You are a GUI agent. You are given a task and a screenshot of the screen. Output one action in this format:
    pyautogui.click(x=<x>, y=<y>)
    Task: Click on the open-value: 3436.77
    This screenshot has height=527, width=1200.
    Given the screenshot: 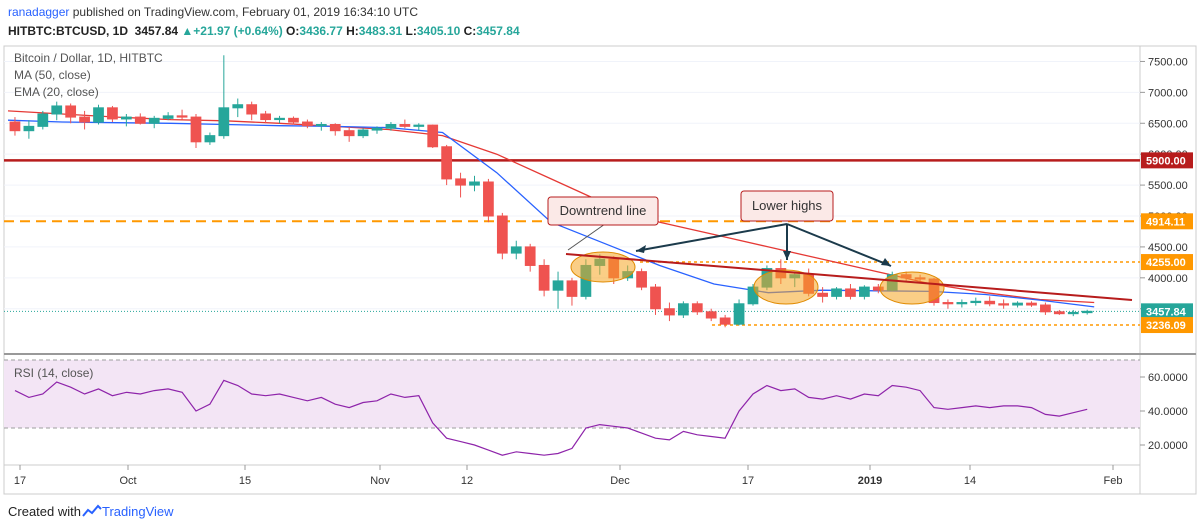 What is the action you would take?
    pyautogui.click(x=321, y=31)
    